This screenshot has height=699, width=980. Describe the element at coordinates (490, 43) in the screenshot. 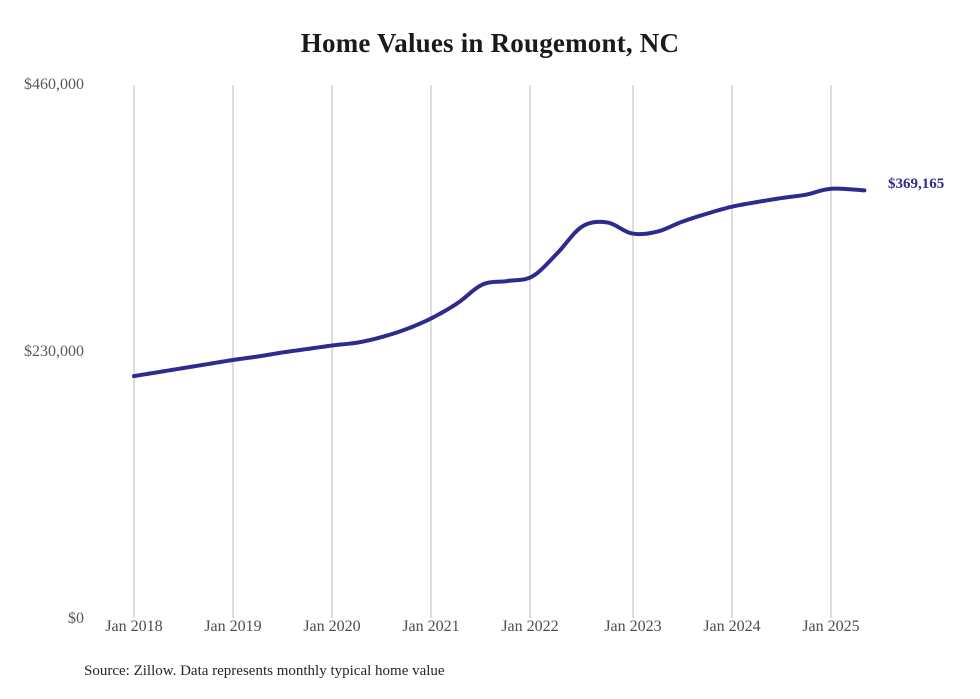

I see `chart-title: Home Values in Rougemont, NC` at that location.